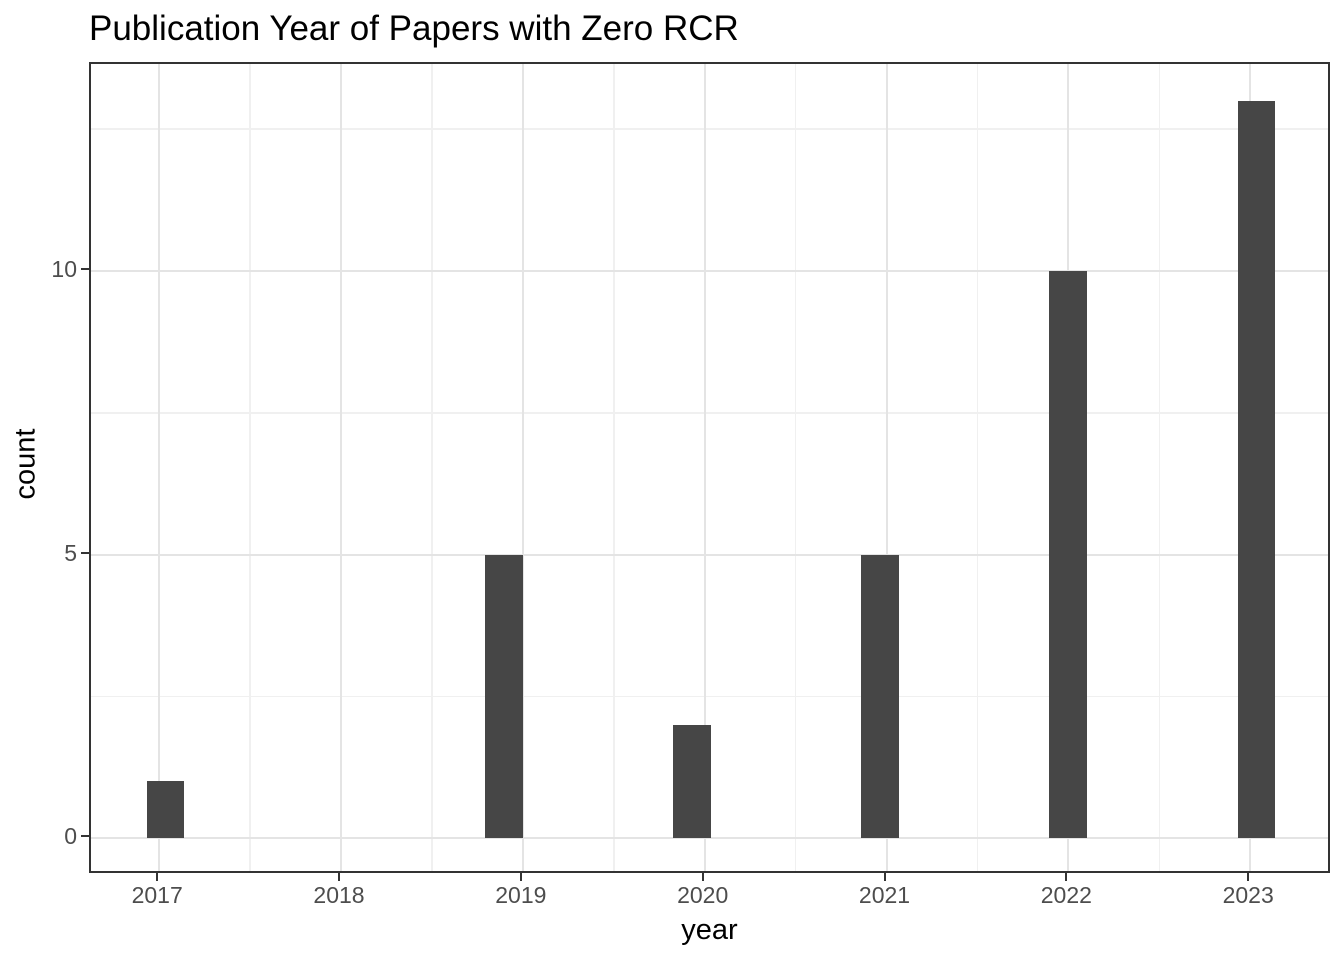 Image resolution: width=1344 pixels, height=960 pixels. I want to click on x-tick-mark-2023, so click(1248, 877).